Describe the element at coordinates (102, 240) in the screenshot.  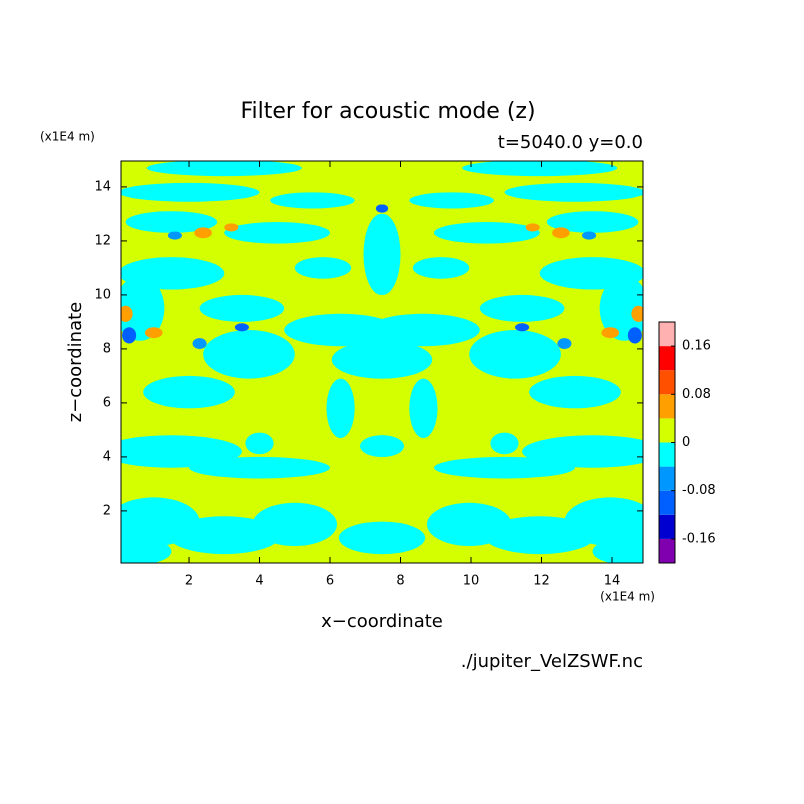
I see `y-tick-label: 12` at that location.